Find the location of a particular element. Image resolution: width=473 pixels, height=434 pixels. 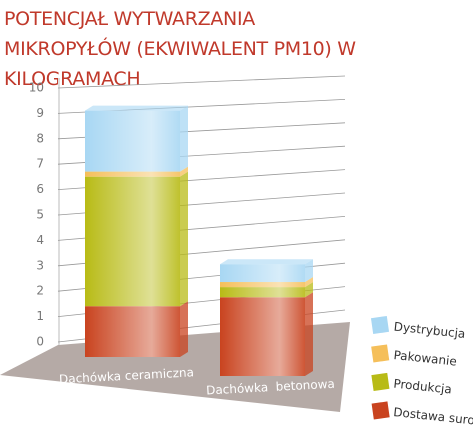

y-tick-label: 1 is located at coordinates (40, 316).